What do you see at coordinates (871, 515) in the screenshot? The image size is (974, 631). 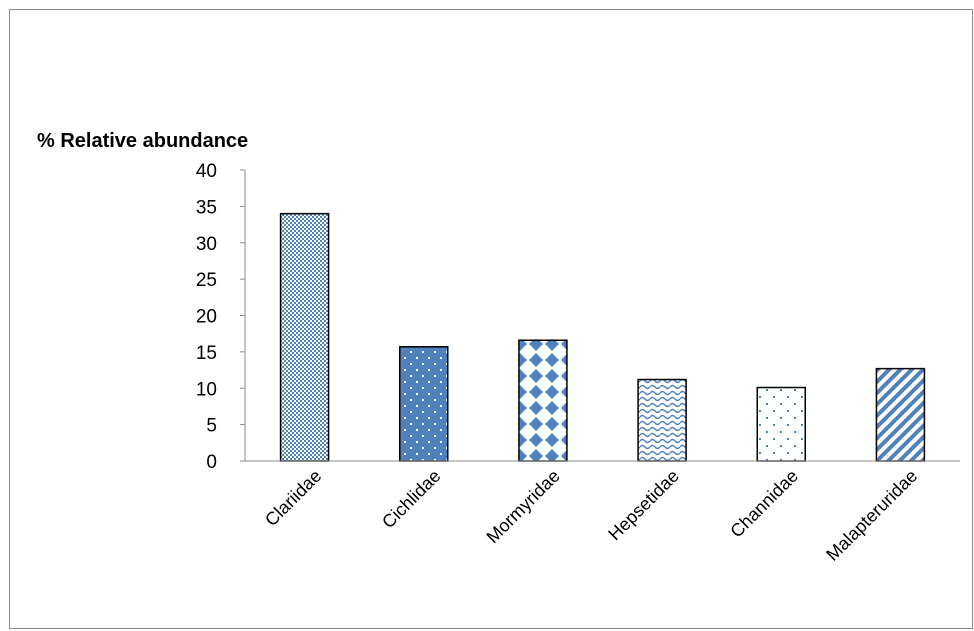 I see `x-category-label: Malapteruridae` at bounding box center [871, 515].